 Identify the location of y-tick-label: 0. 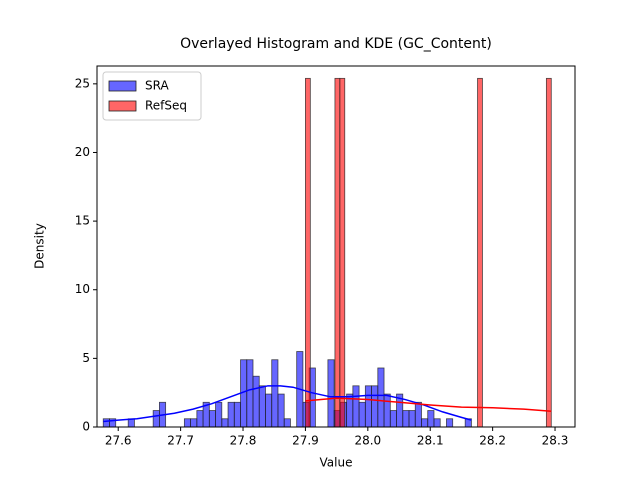
(86, 427).